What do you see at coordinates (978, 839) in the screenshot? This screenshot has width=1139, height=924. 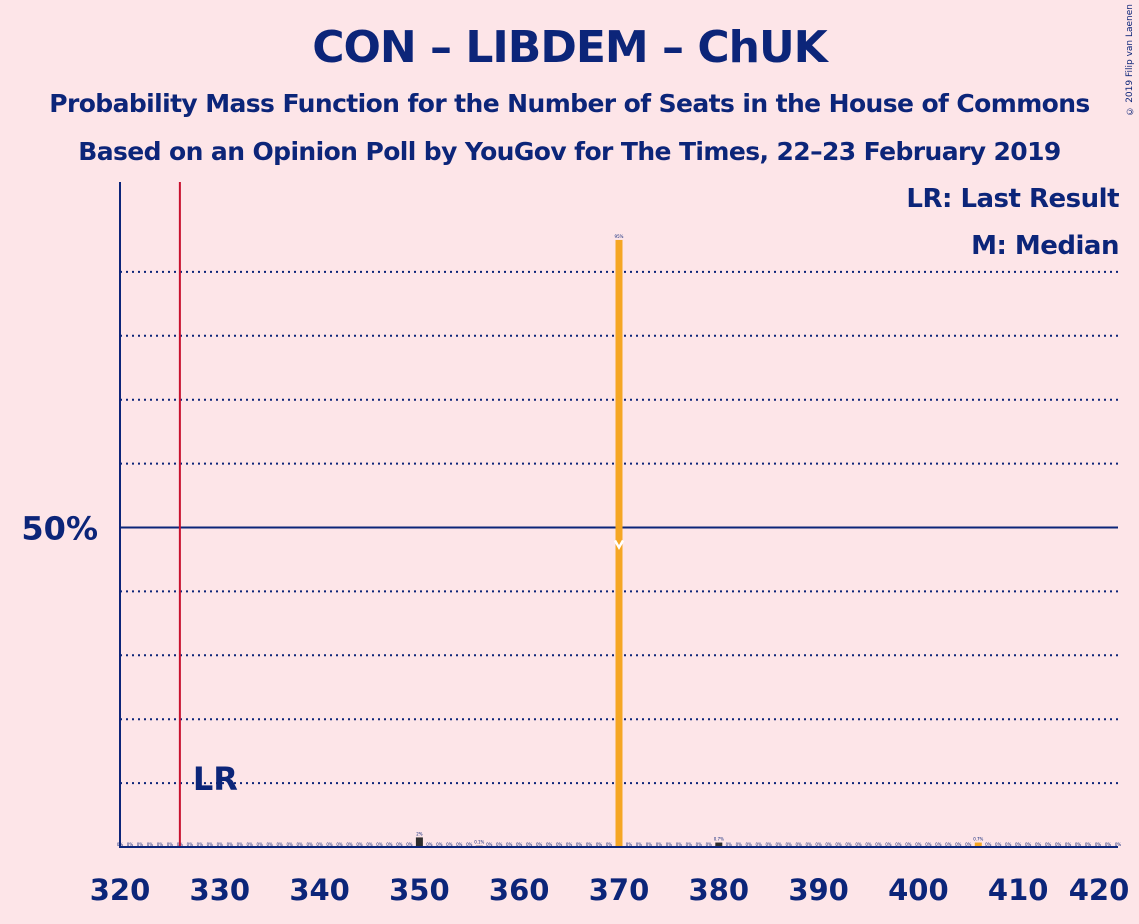 I see `bar-label-406: 0.7%` at bounding box center [978, 839].